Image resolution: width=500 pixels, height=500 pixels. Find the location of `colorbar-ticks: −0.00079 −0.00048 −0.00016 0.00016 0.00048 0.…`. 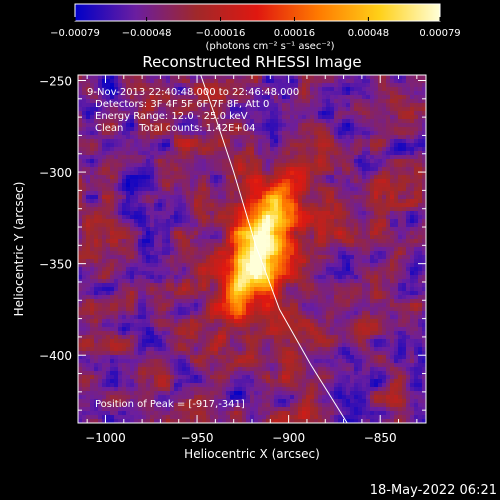

colorbar-ticks: −0.00079 −0.00048 −0.00016 0.00016 0.00048 0.… is located at coordinates (255, 28).